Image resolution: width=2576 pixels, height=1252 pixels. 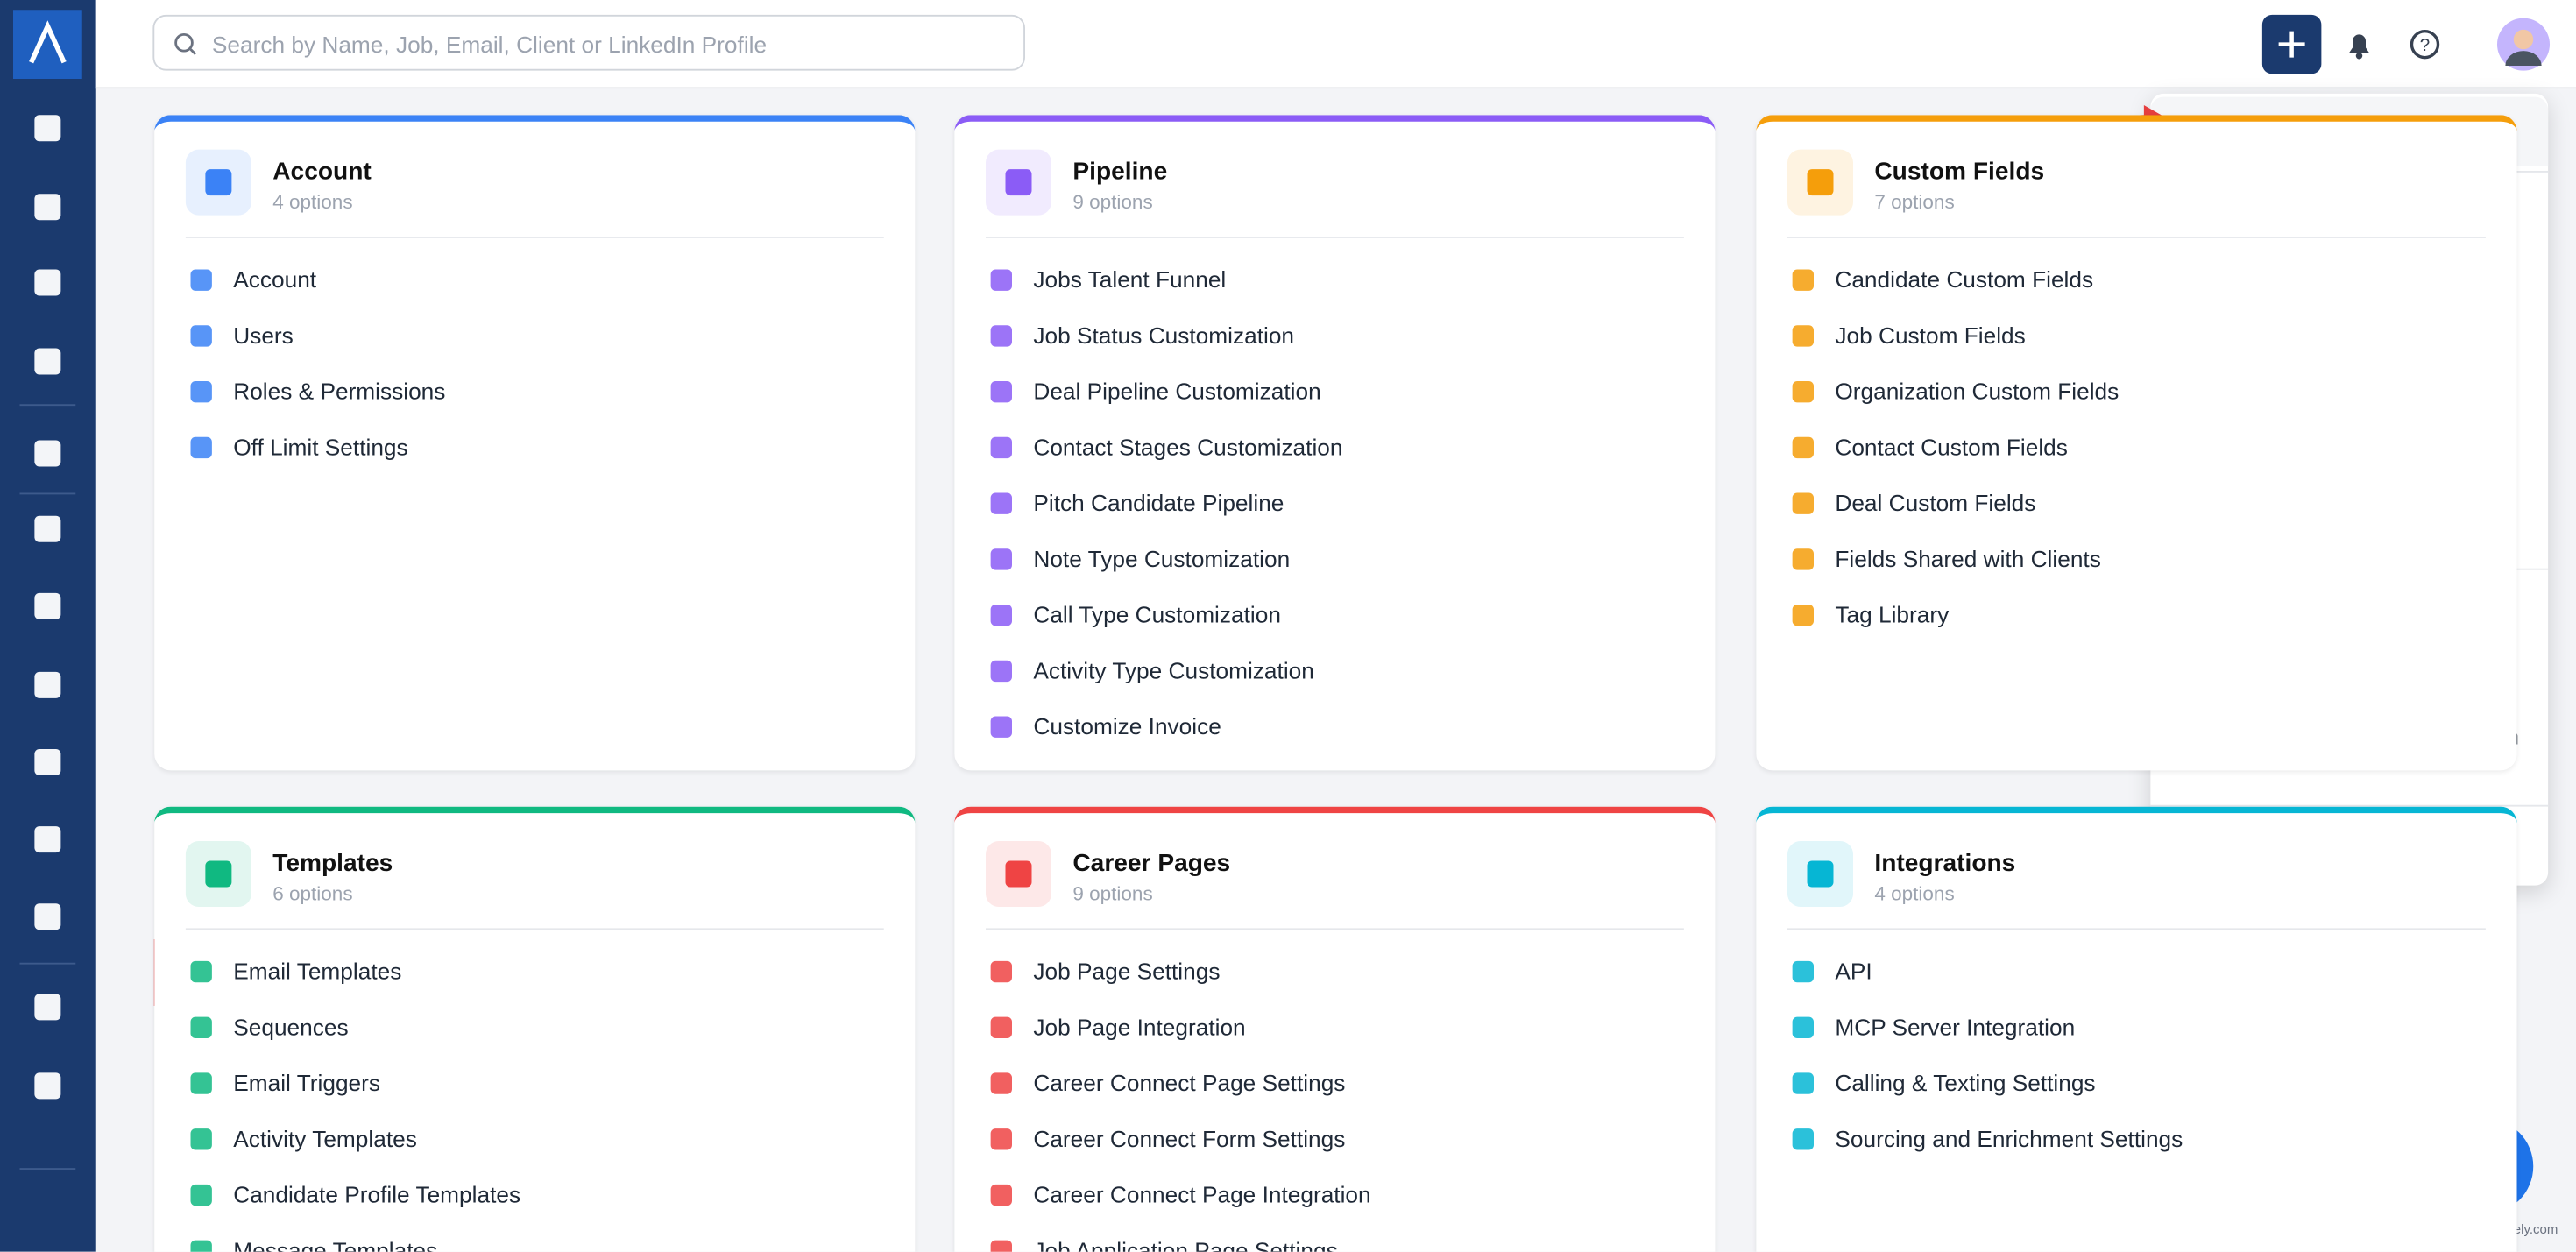 What do you see at coordinates (1955, 1026) in the screenshot?
I see `setting-link: MCP Server Integration` at bounding box center [1955, 1026].